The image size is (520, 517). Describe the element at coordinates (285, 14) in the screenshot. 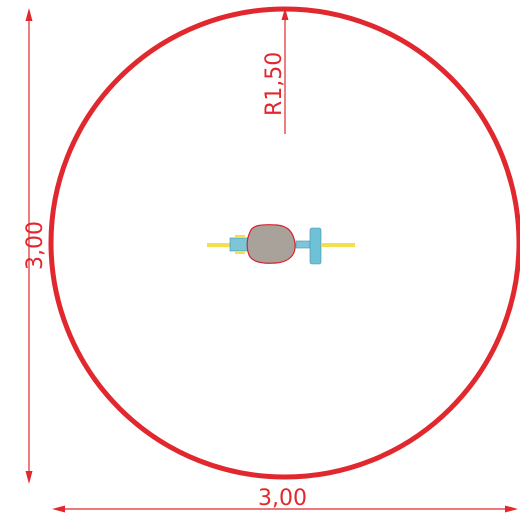

I see `radius-arrowhead` at that location.